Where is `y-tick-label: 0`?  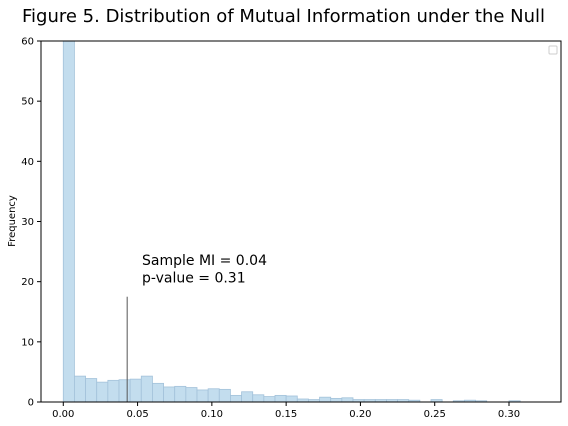 y-tick-label: 0 is located at coordinates (31, 403).